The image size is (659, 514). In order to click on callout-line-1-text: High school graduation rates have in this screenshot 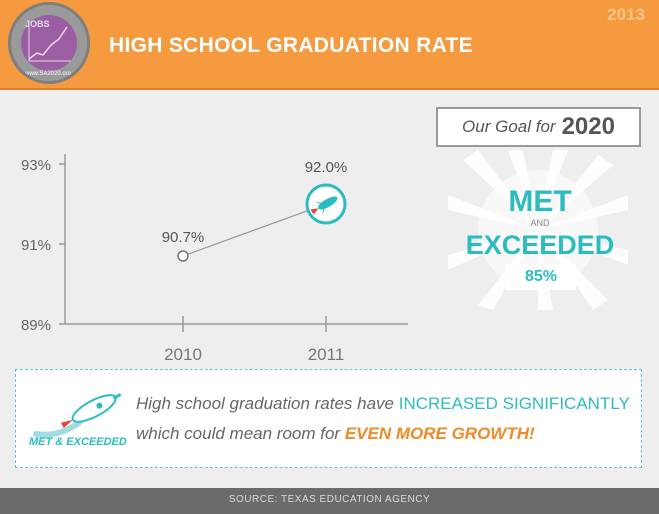, I will do `click(267, 403)`.